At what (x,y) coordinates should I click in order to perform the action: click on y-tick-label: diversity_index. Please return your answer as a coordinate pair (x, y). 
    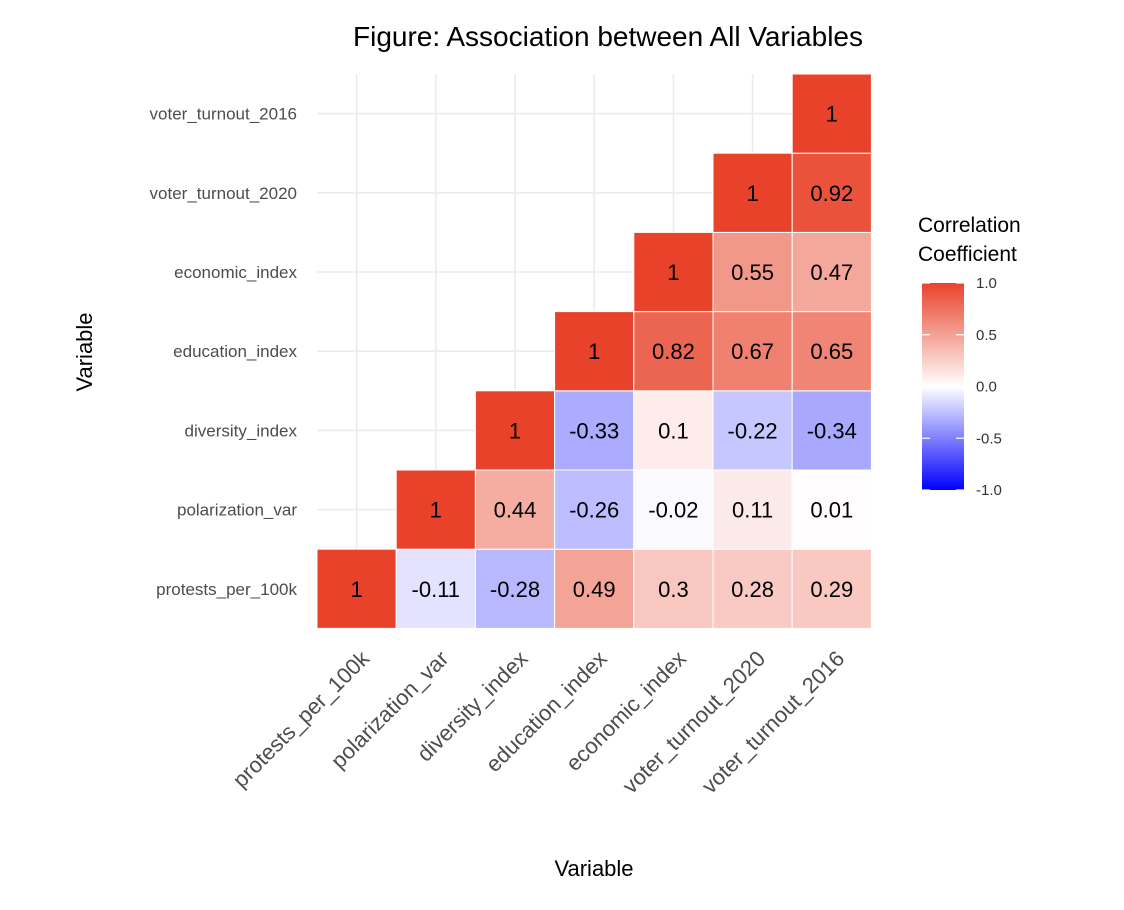
    Looking at the image, I should click on (241, 430).